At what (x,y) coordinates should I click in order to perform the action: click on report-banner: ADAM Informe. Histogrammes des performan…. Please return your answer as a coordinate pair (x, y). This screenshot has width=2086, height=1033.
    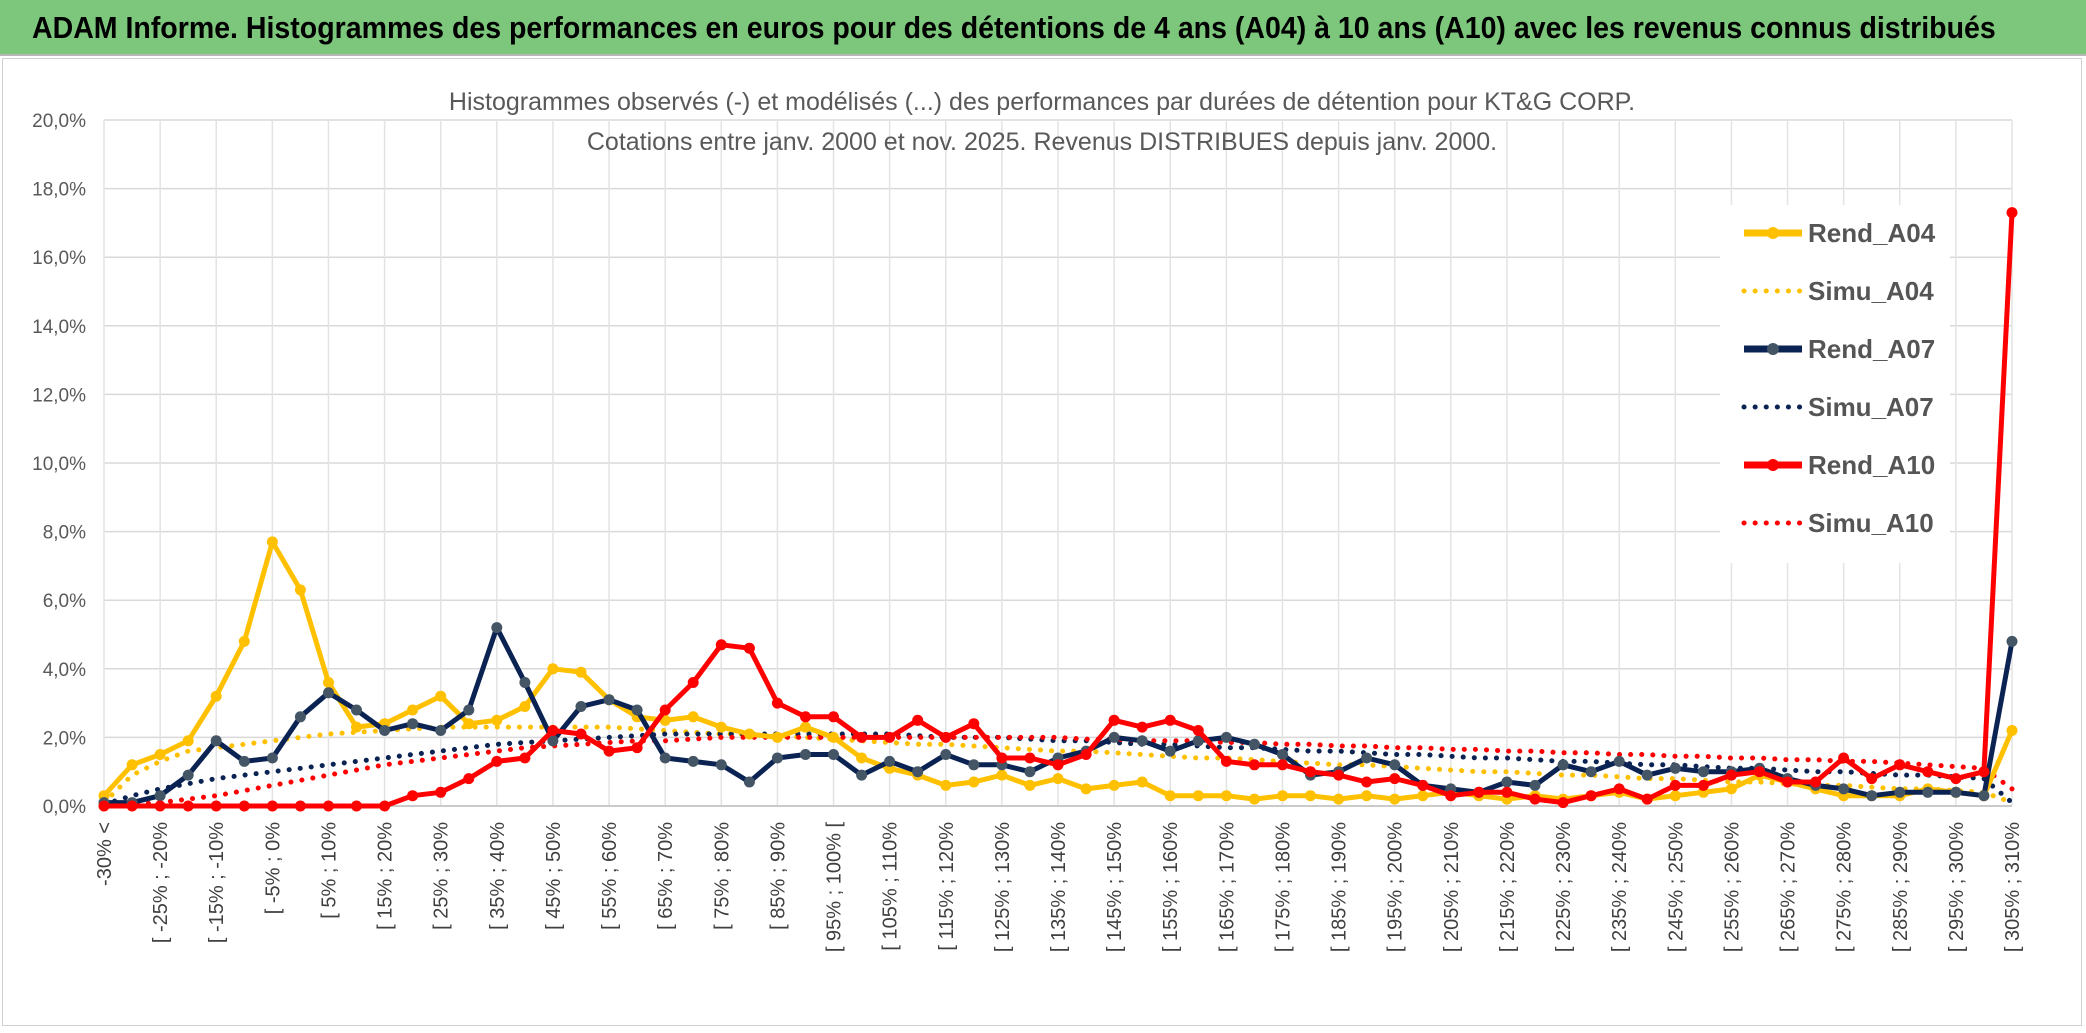
    Looking at the image, I should click on (1043, 28).